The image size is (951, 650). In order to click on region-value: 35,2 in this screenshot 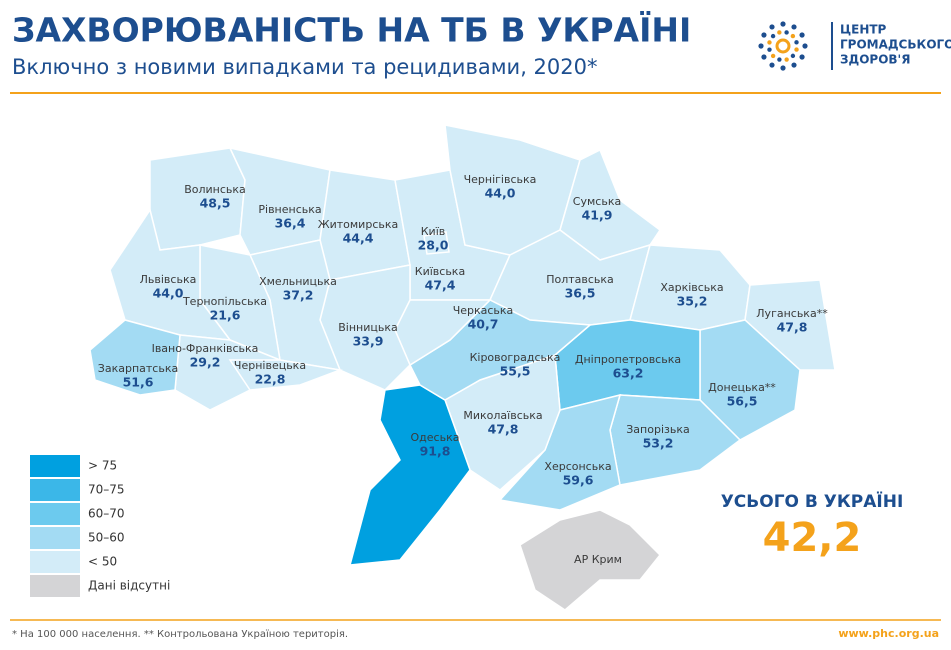, I will do `click(692, 301)`.